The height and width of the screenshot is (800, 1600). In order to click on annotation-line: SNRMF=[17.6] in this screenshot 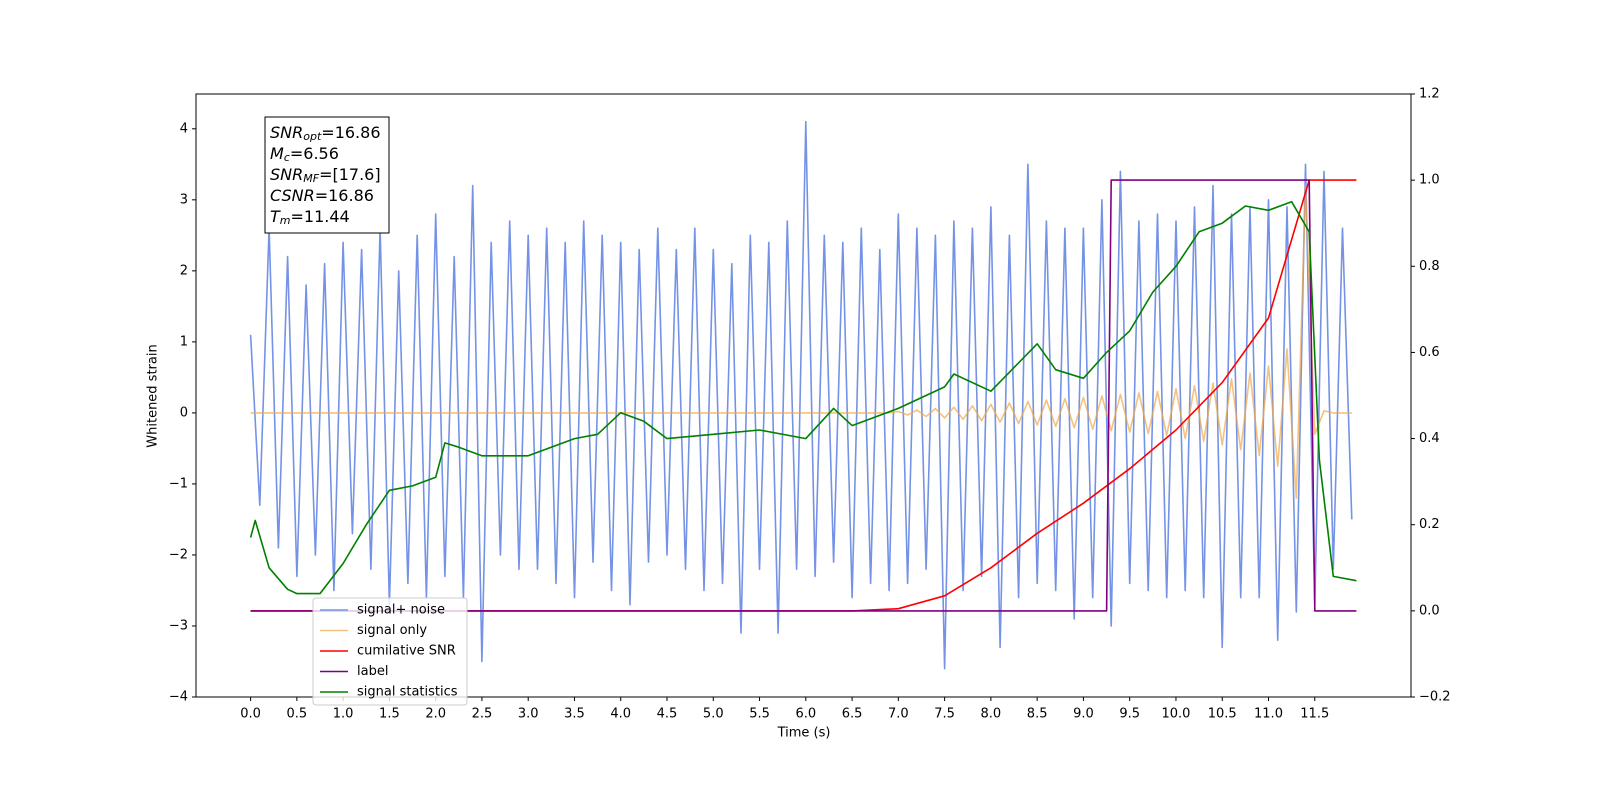, I will do `click(325, 175)`.